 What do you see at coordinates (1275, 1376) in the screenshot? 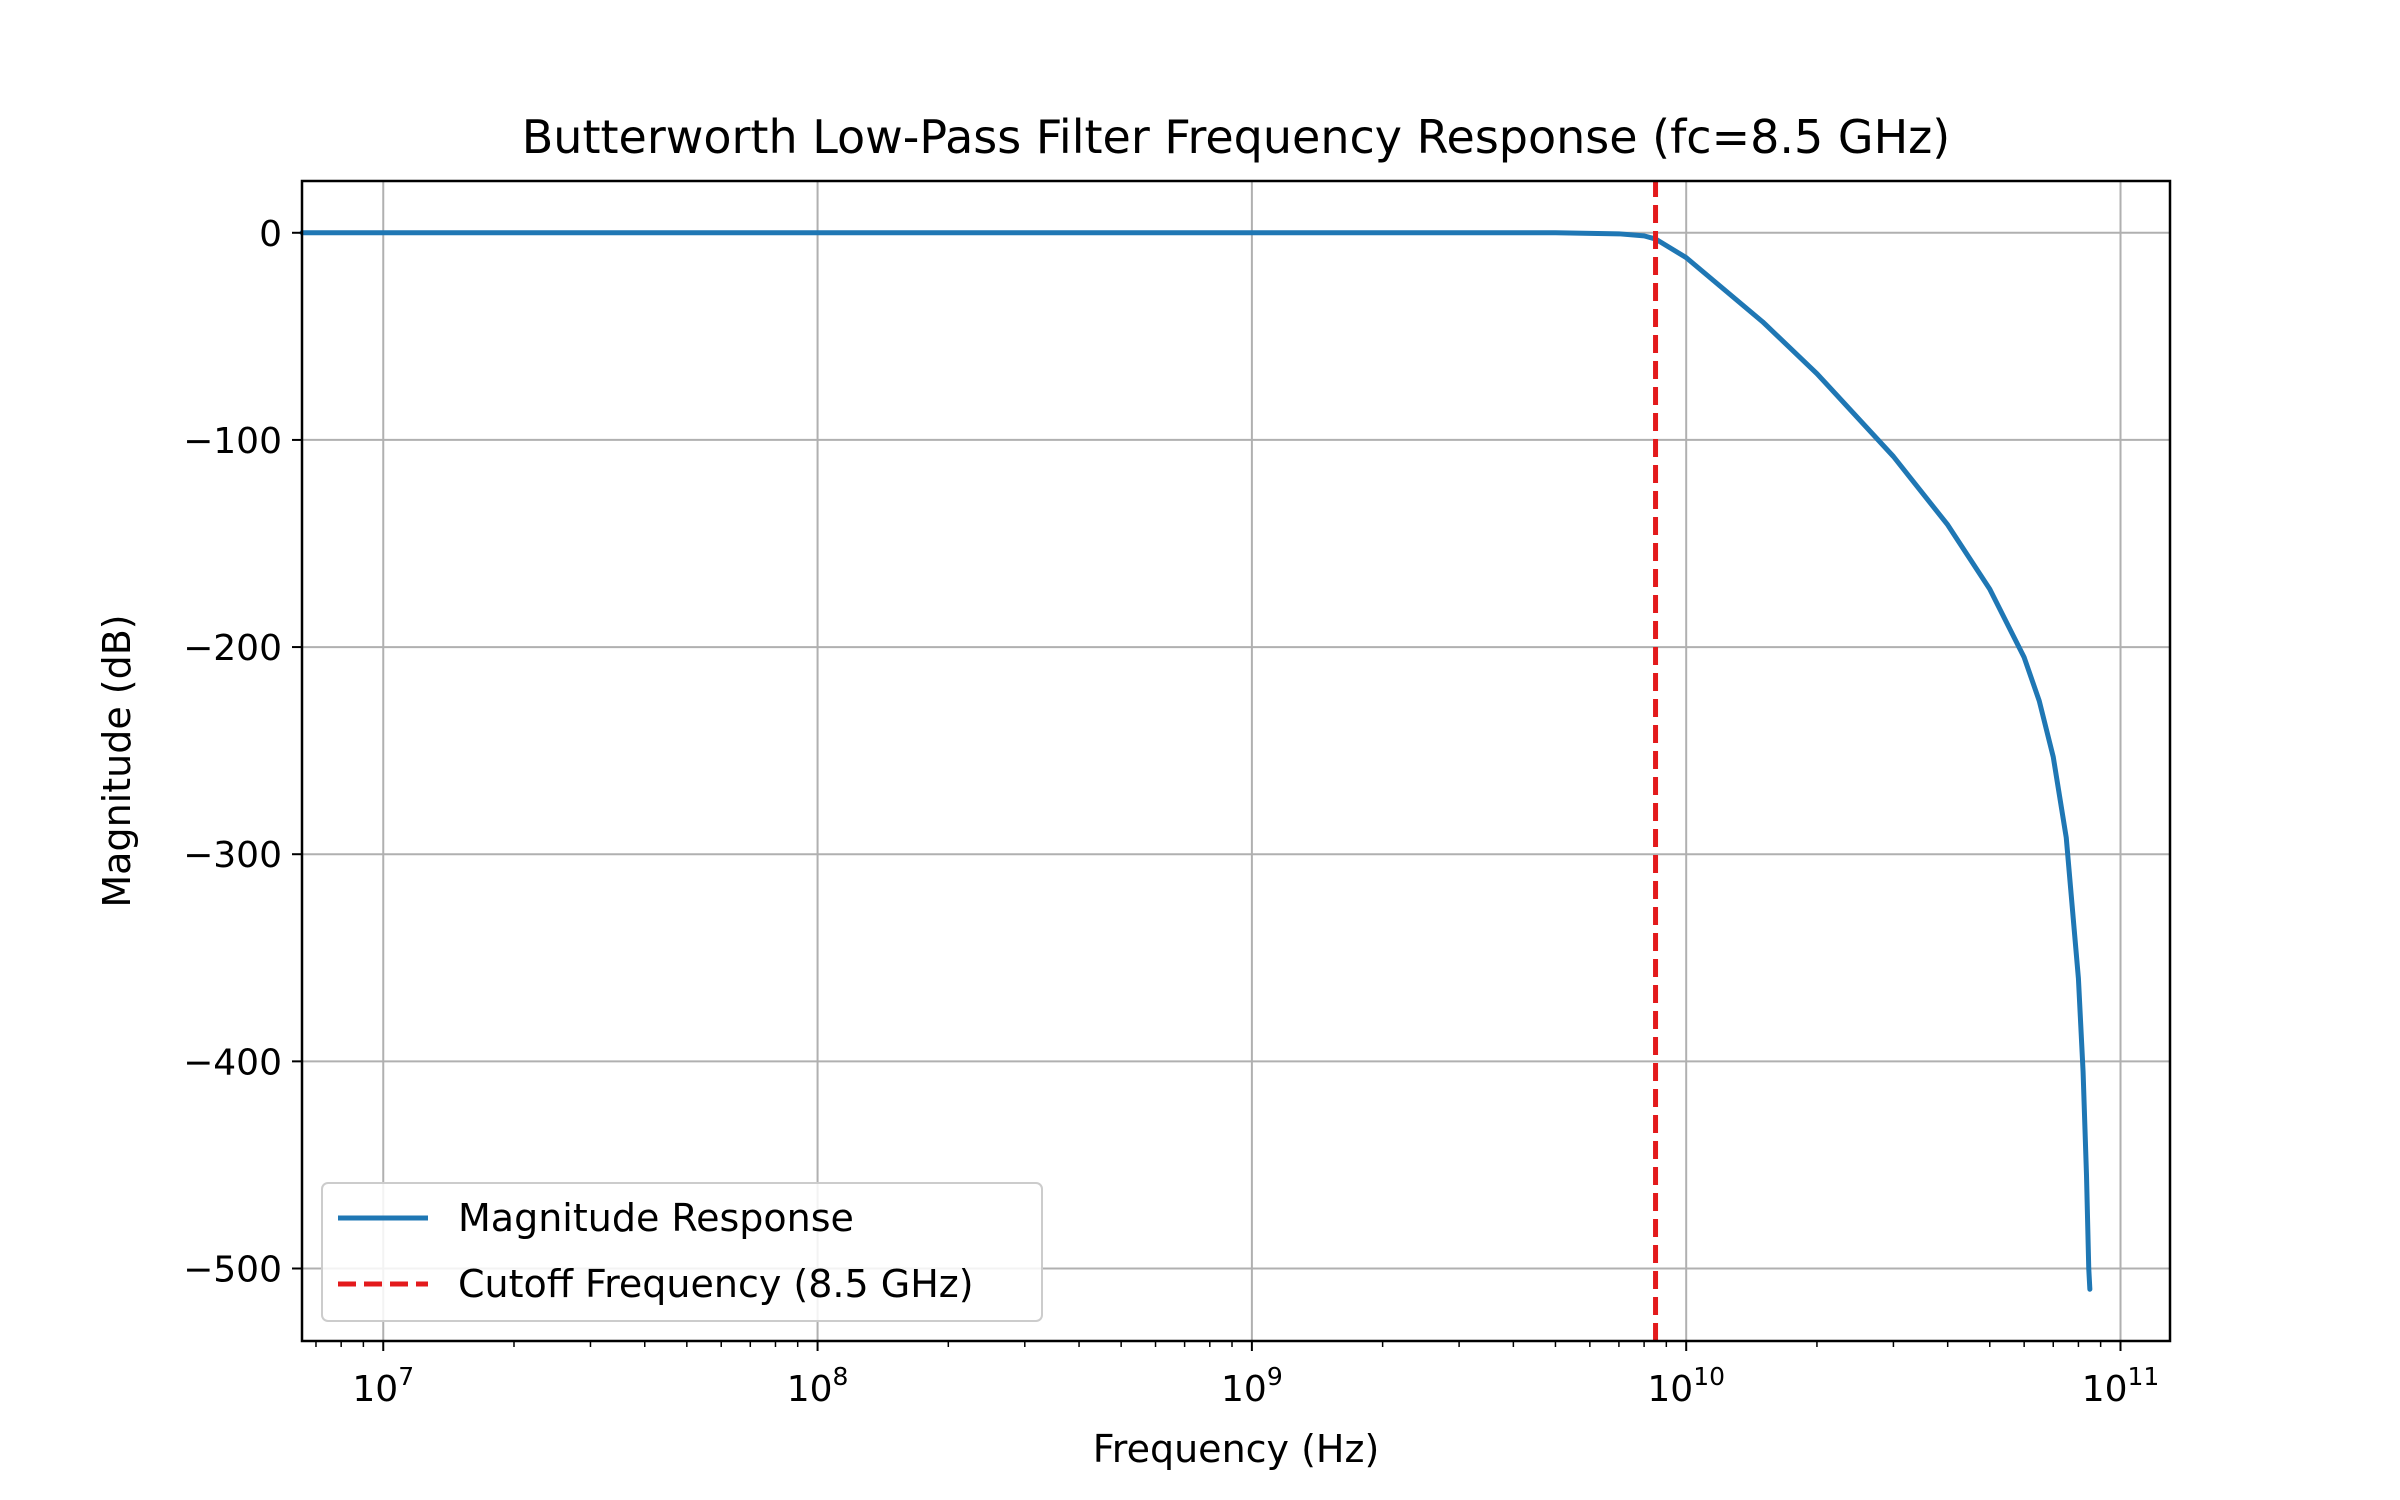
I see `x-tick-label-exponent: 9` at bounding box center [1275, 1376].